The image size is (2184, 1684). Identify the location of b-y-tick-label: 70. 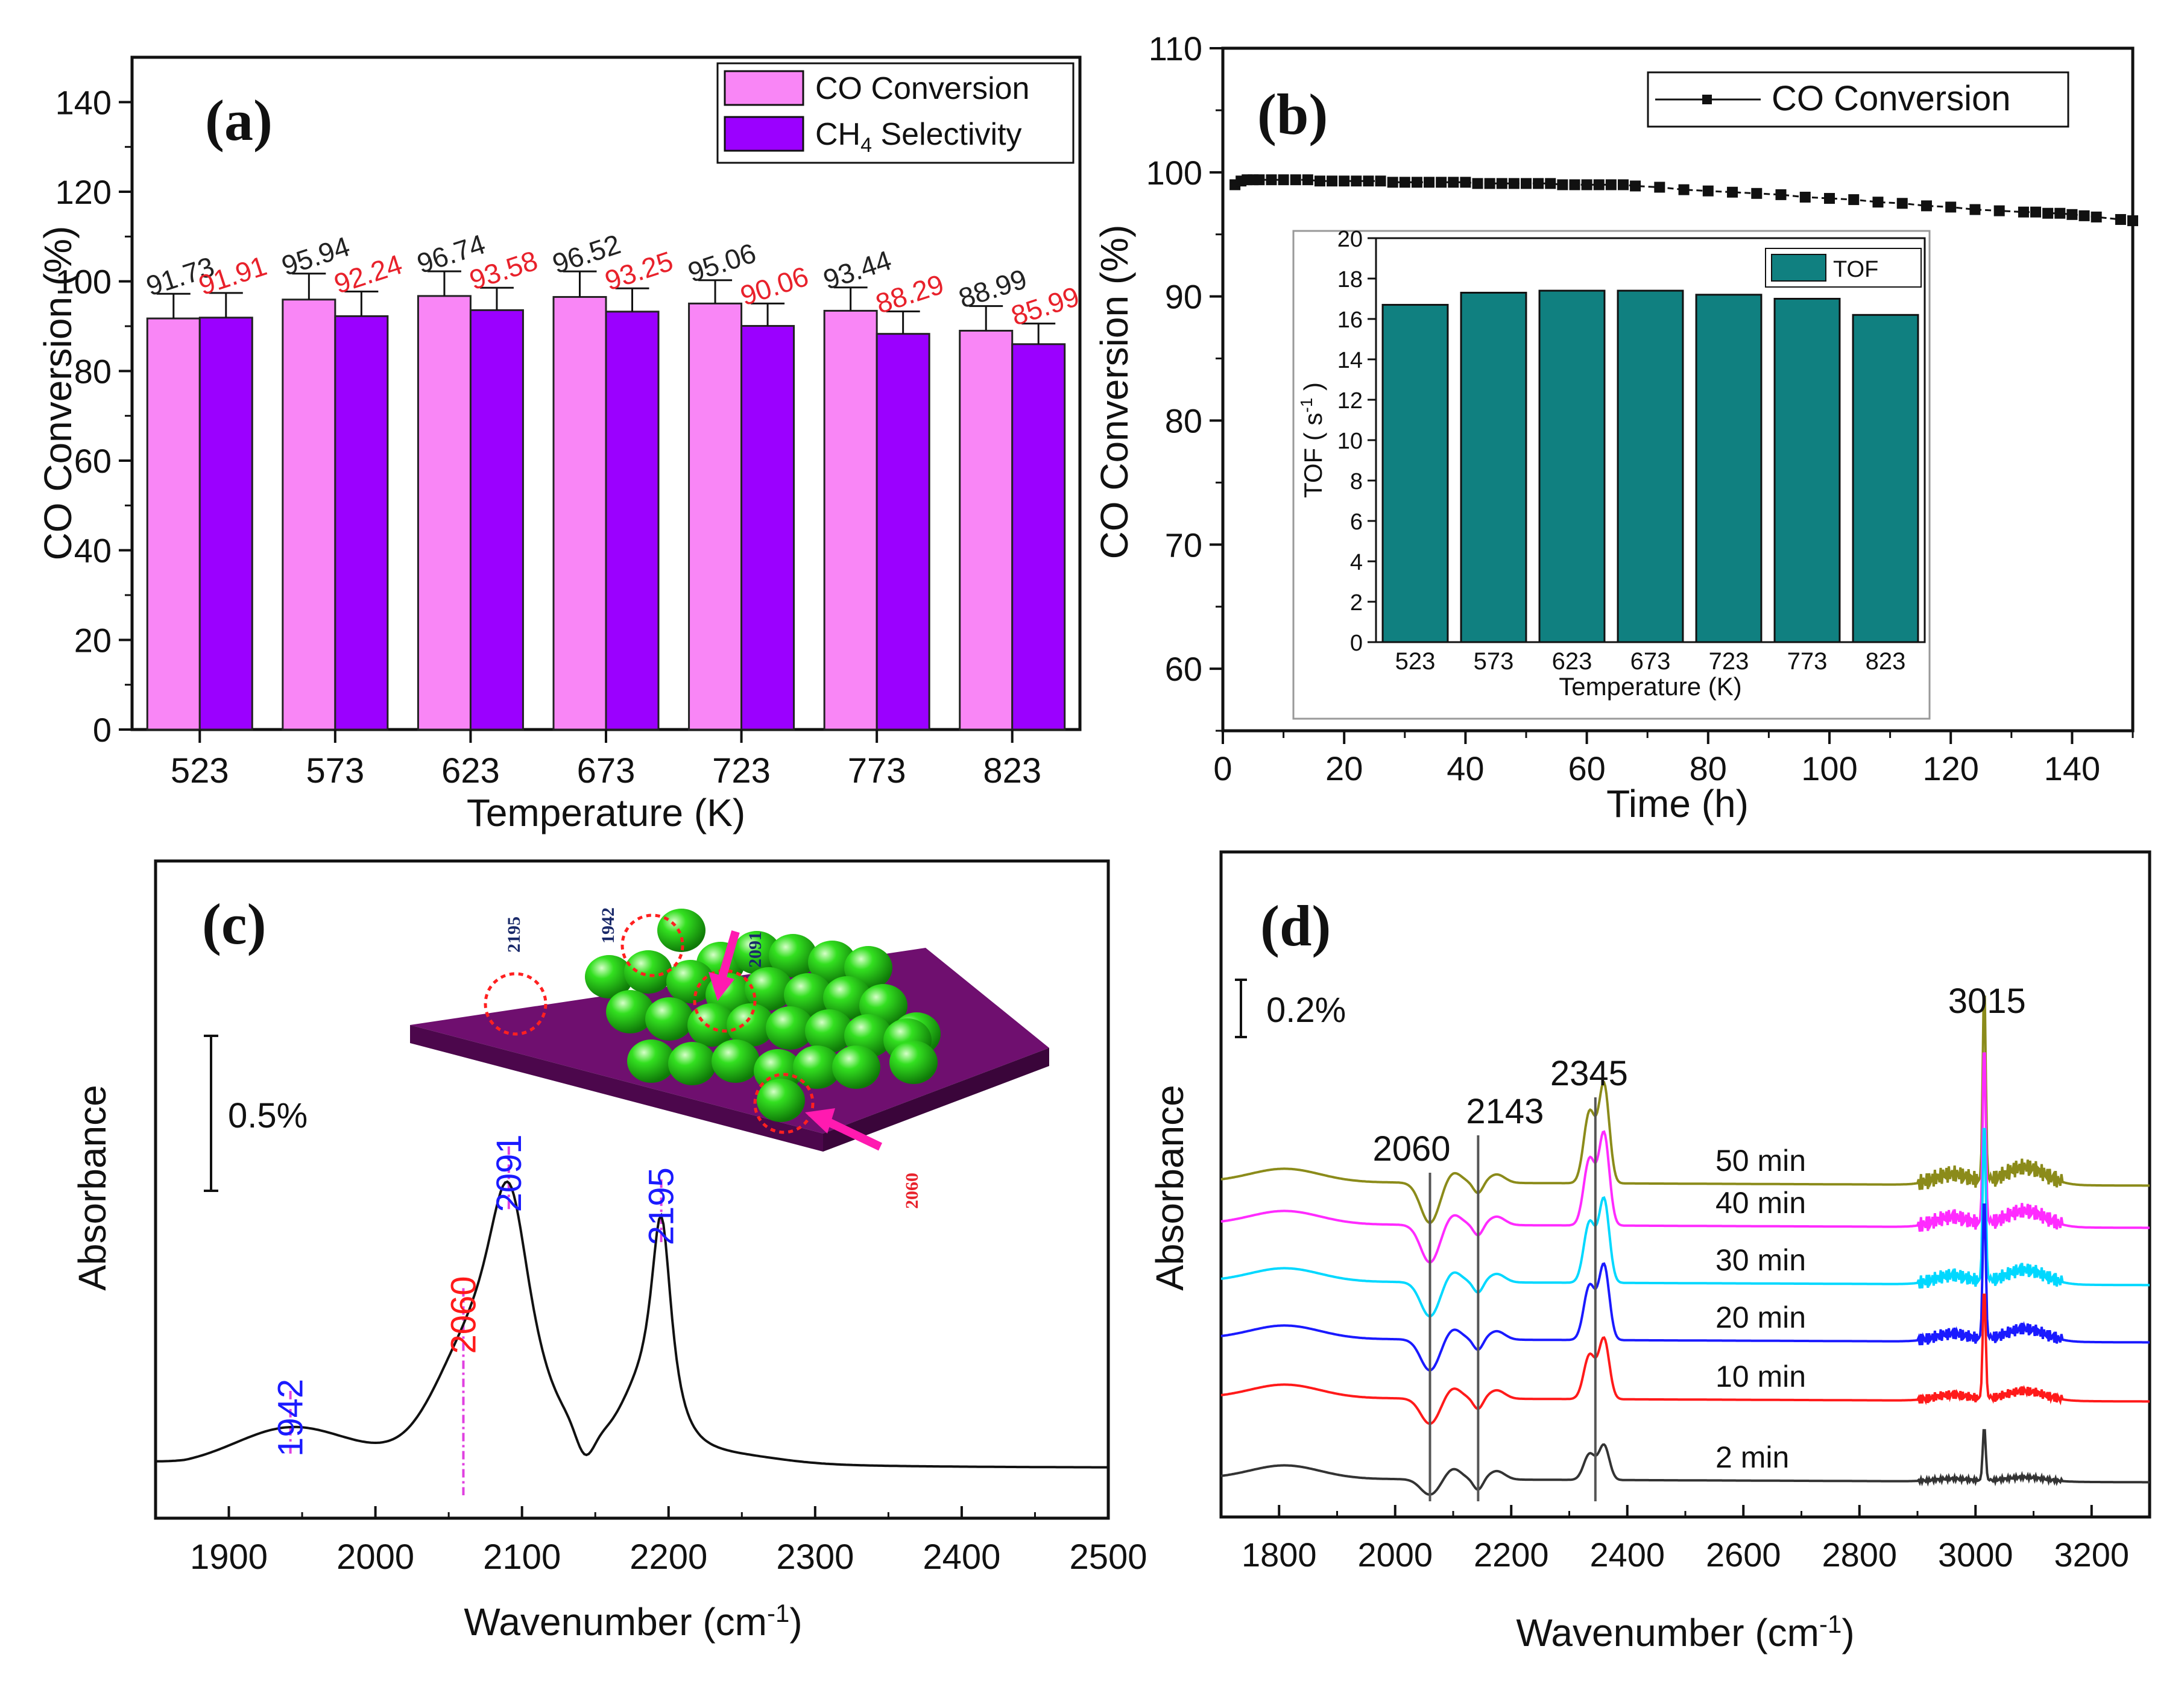
(1183, 545).